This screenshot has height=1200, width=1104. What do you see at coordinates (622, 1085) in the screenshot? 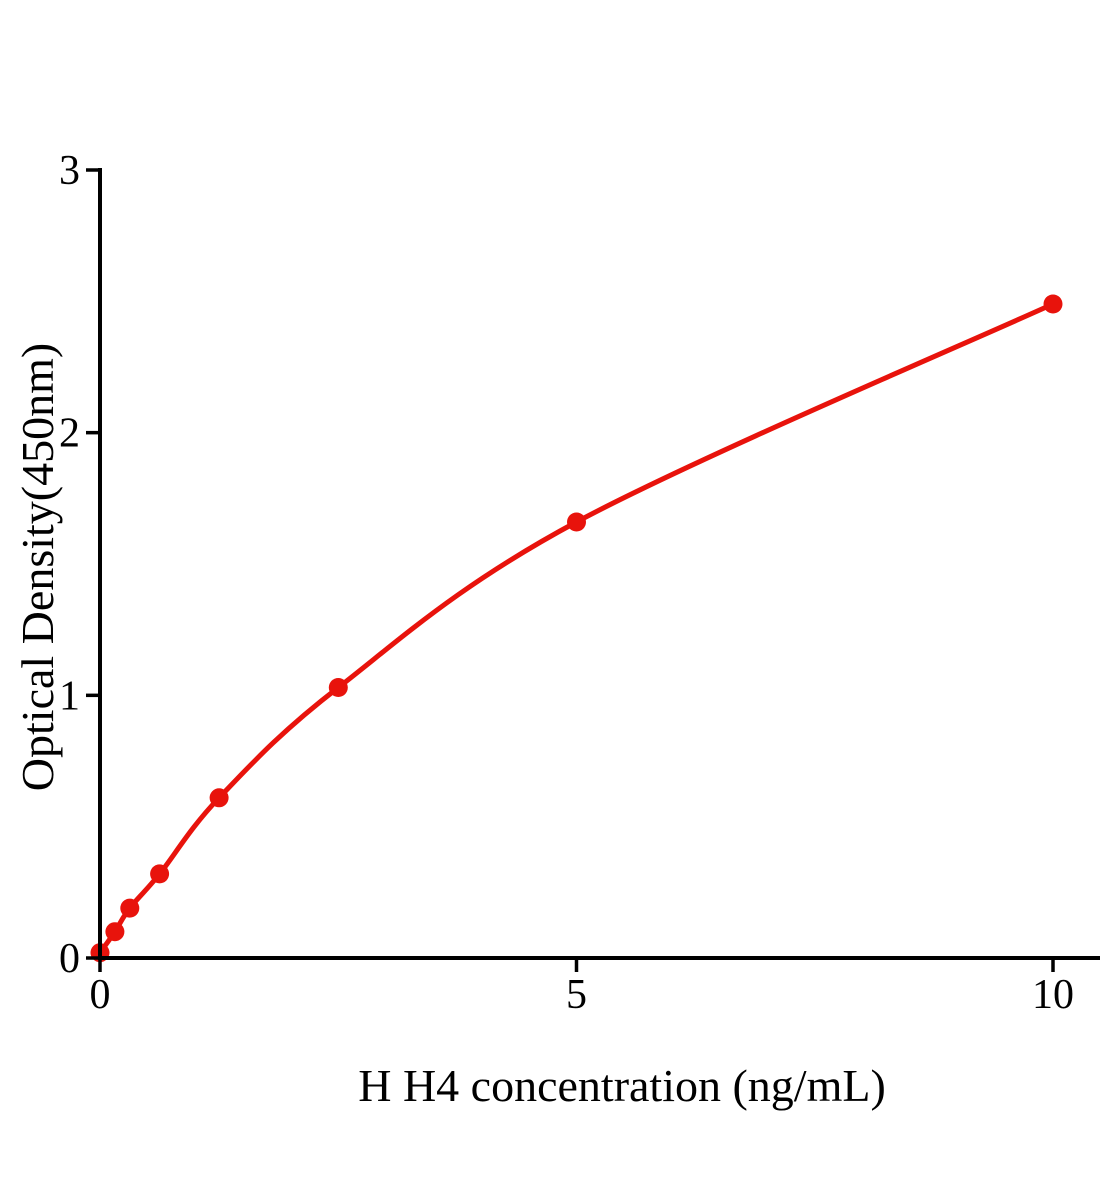
I see `x-axis-title: H H4 concentration (ng/mL)` at bounding box center [622, 1085].